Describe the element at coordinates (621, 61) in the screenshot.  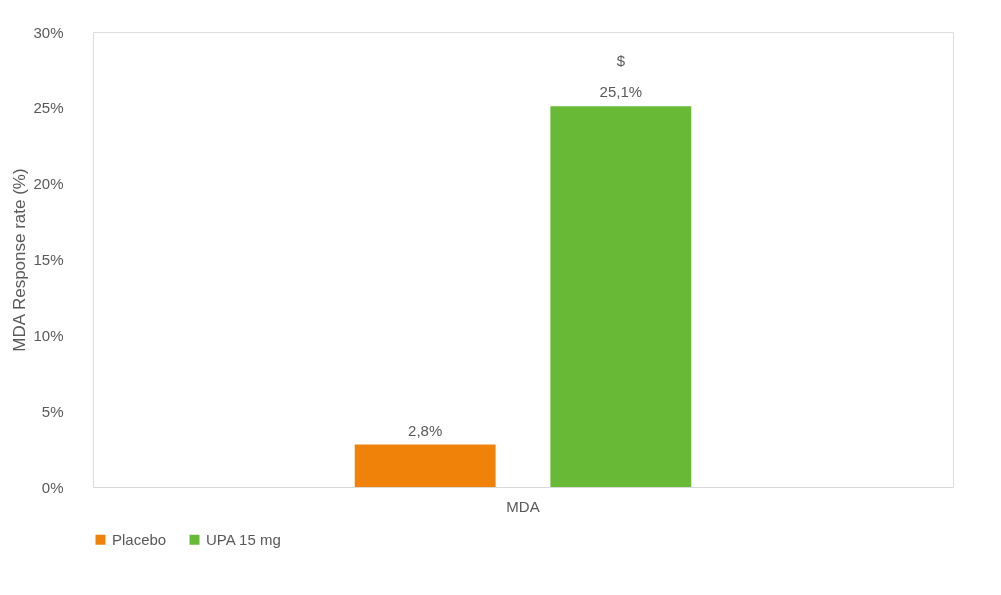
I see `annotation: $` at that location.